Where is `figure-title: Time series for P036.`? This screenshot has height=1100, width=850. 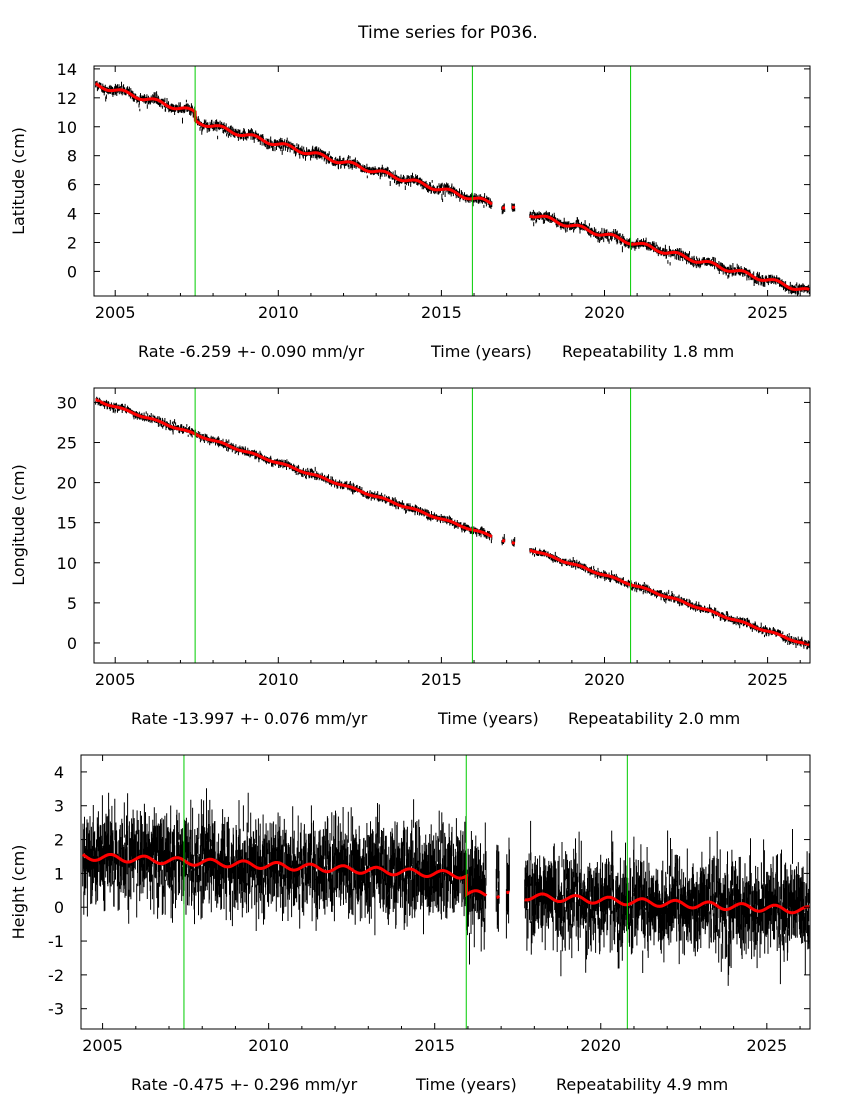
figure-title: Time series for P036. is located at coordinates (447, 33).